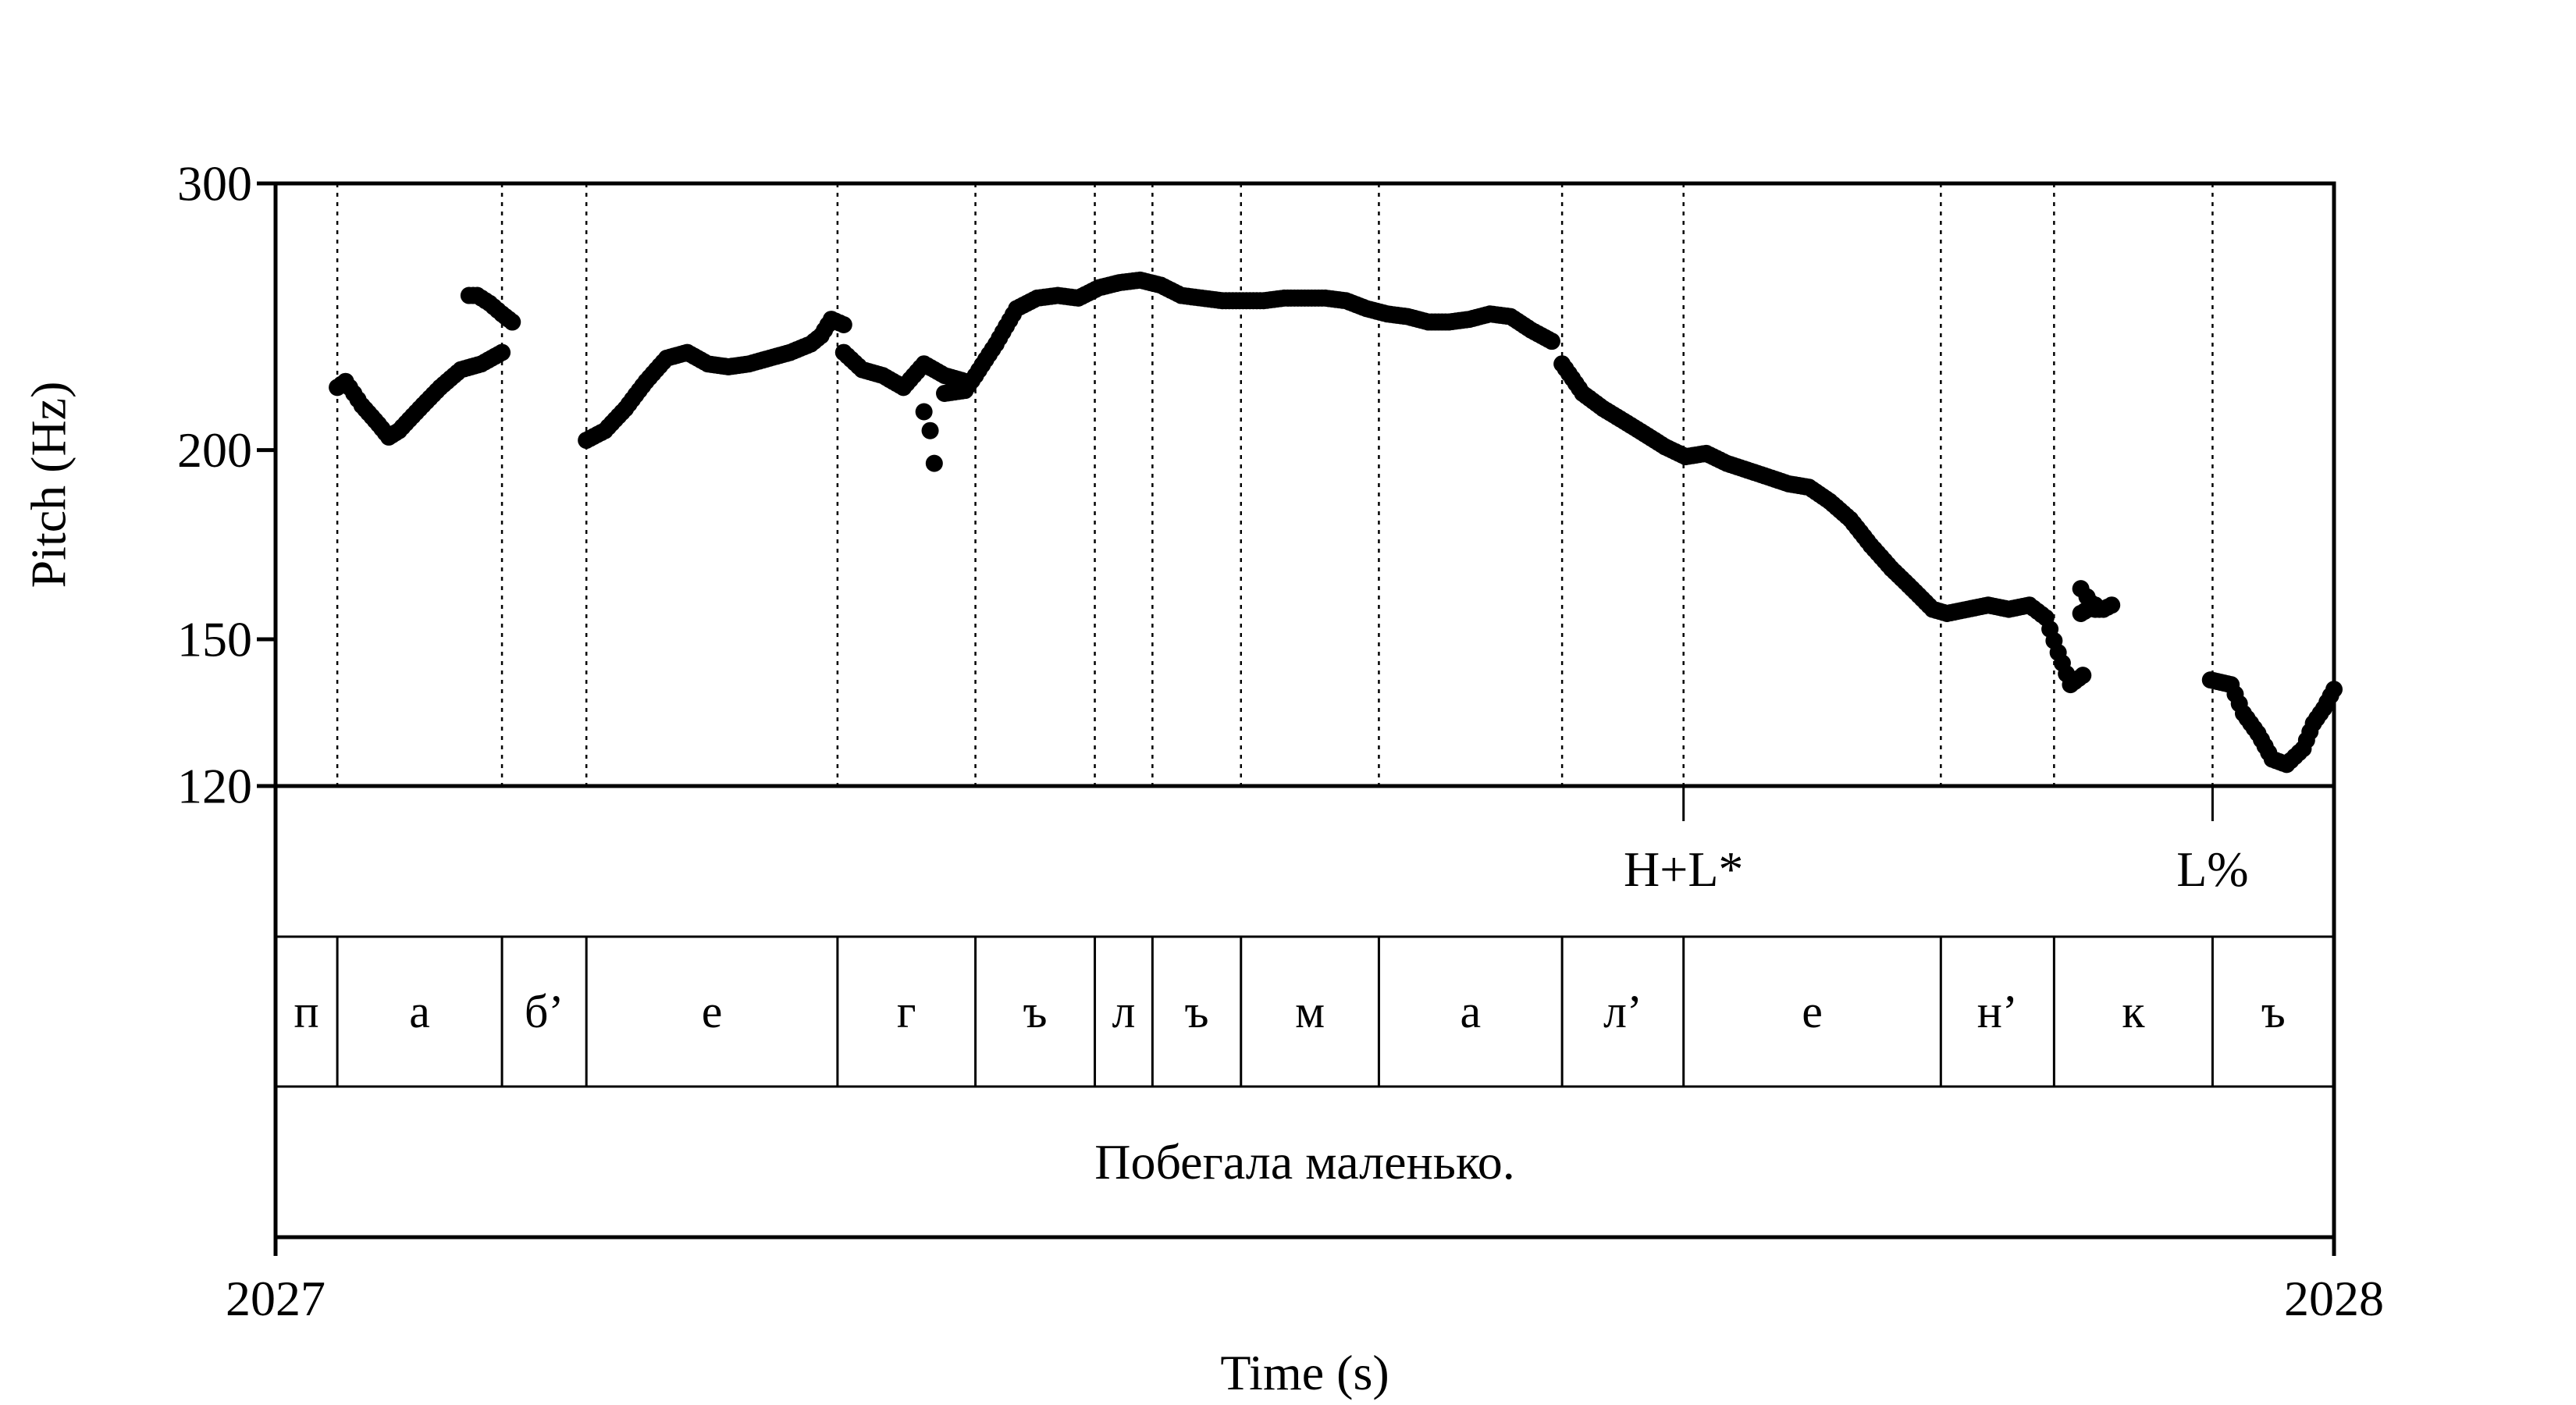  What do you see at coordinates (306, 1012) in the screenshot?
I see `segment-label: п` at bounding box center [306, 1012].